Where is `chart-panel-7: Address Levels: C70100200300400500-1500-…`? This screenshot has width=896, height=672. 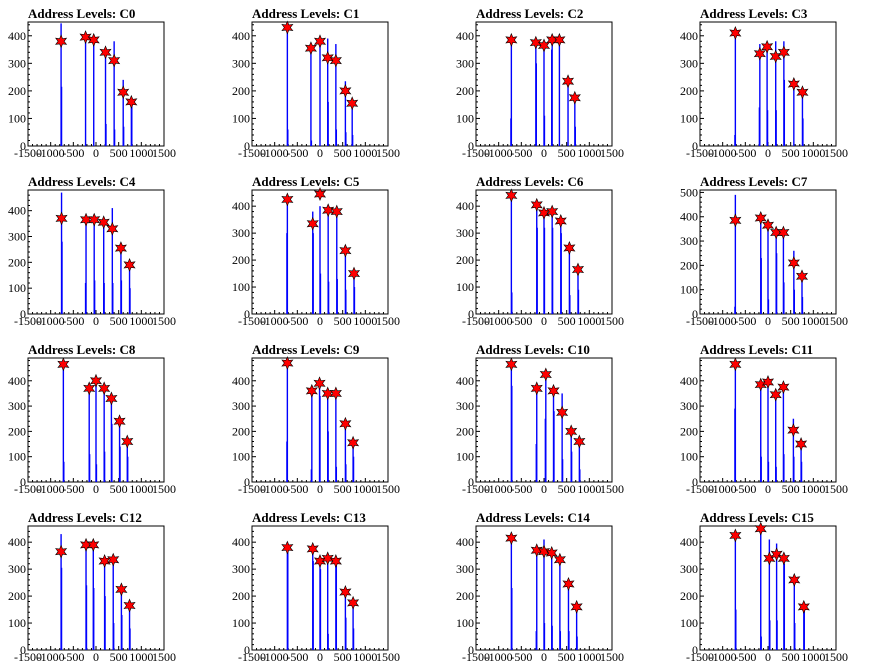
chart-panel-7: Address Levels: C70100200300400500-1500-… is located at coordinates (764, 251).